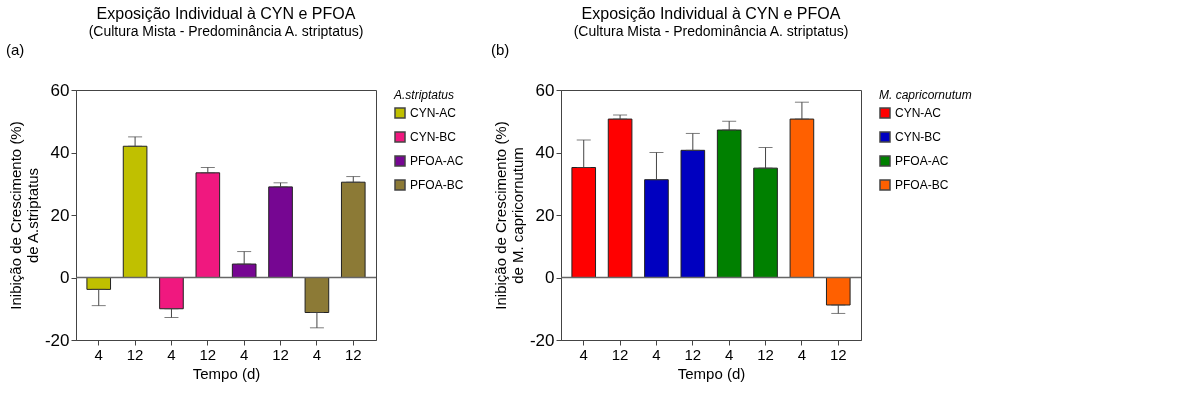 Image resolution: width=1189 pixels, height=414 pixels. I want to click on text: (a), so click(15, 49).